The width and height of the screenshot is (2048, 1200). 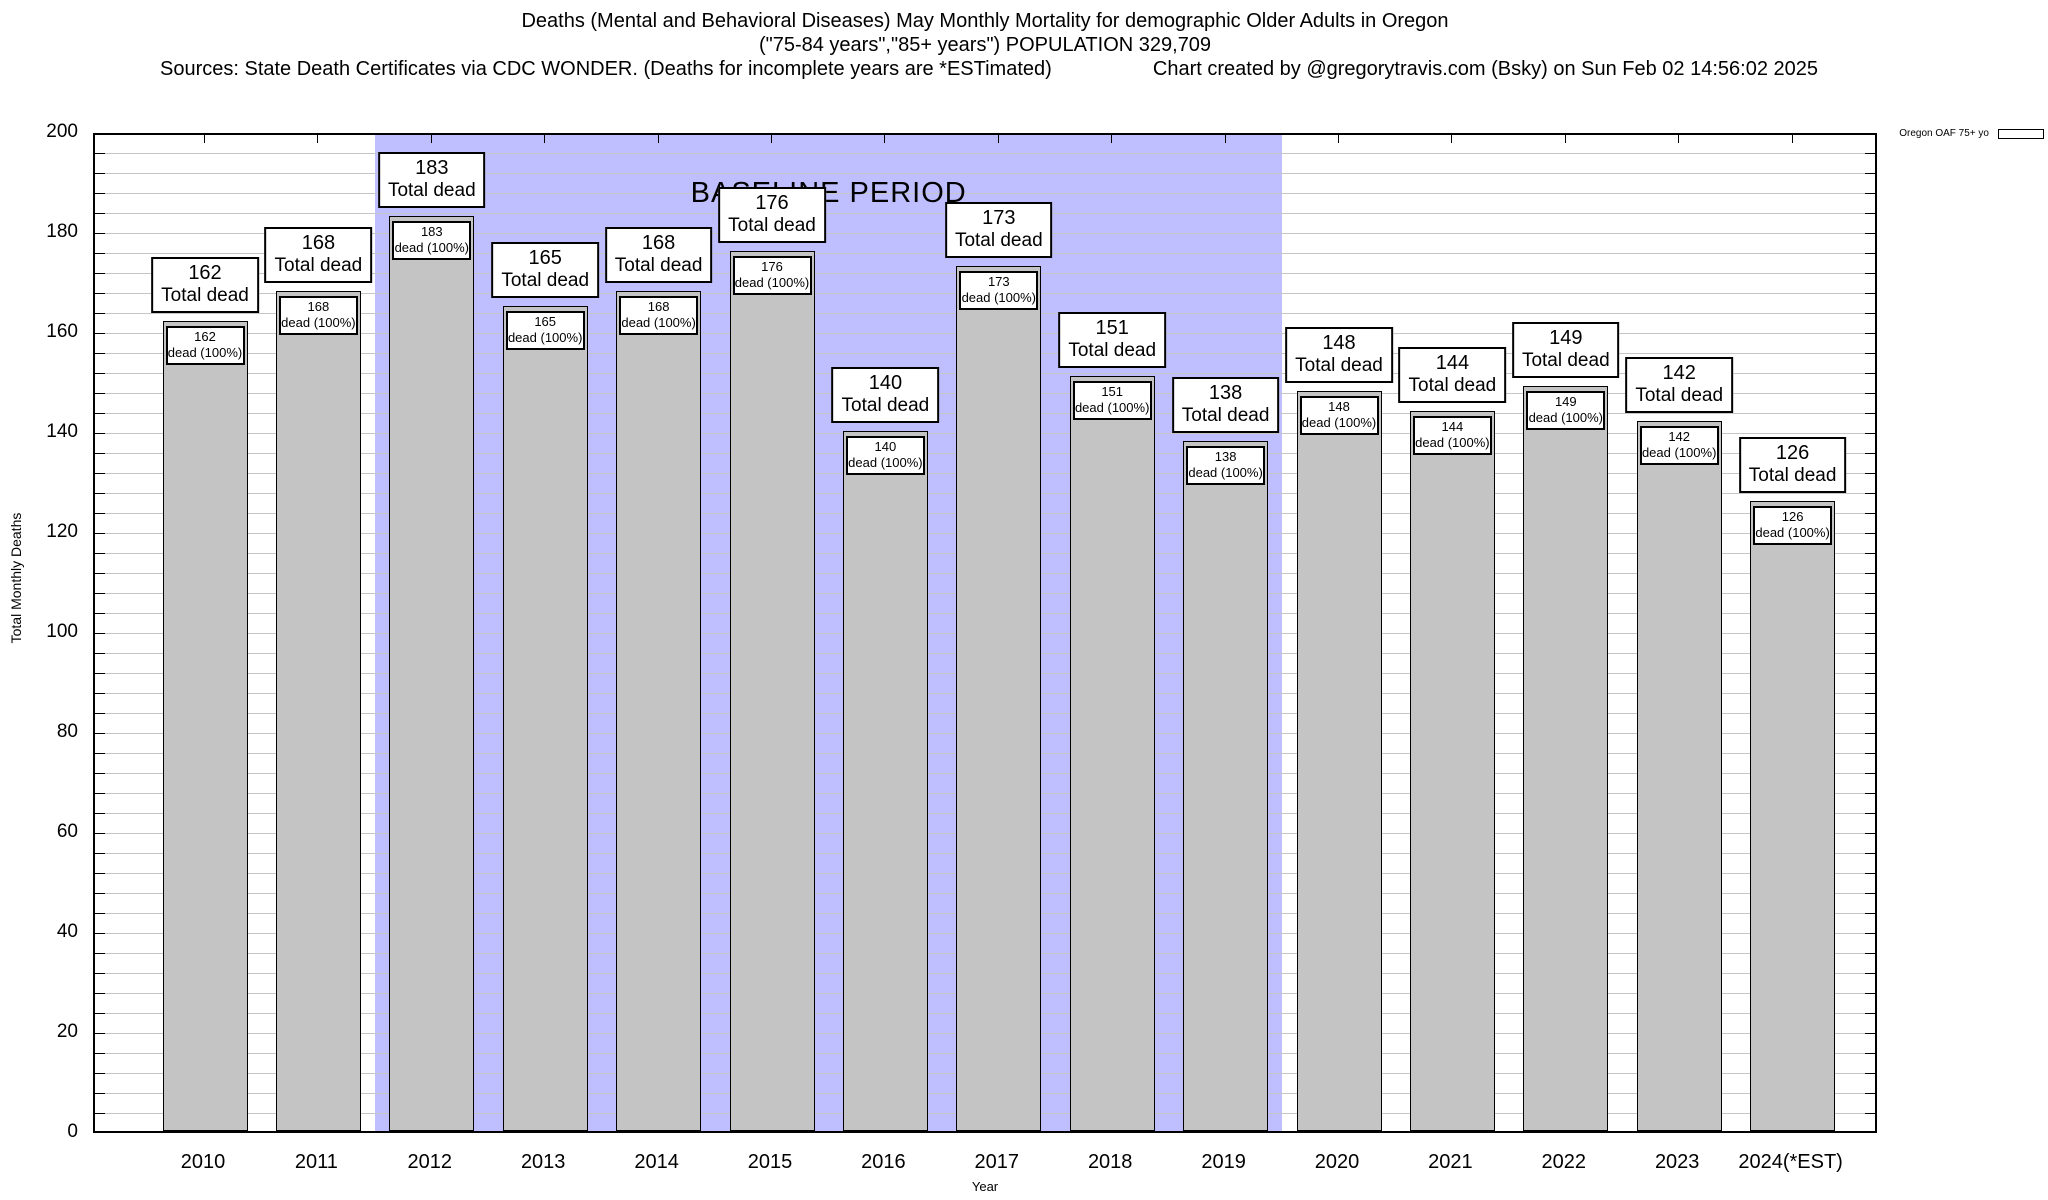 I want to click on bar-total-value: 126, so click(x=1792, y=453).